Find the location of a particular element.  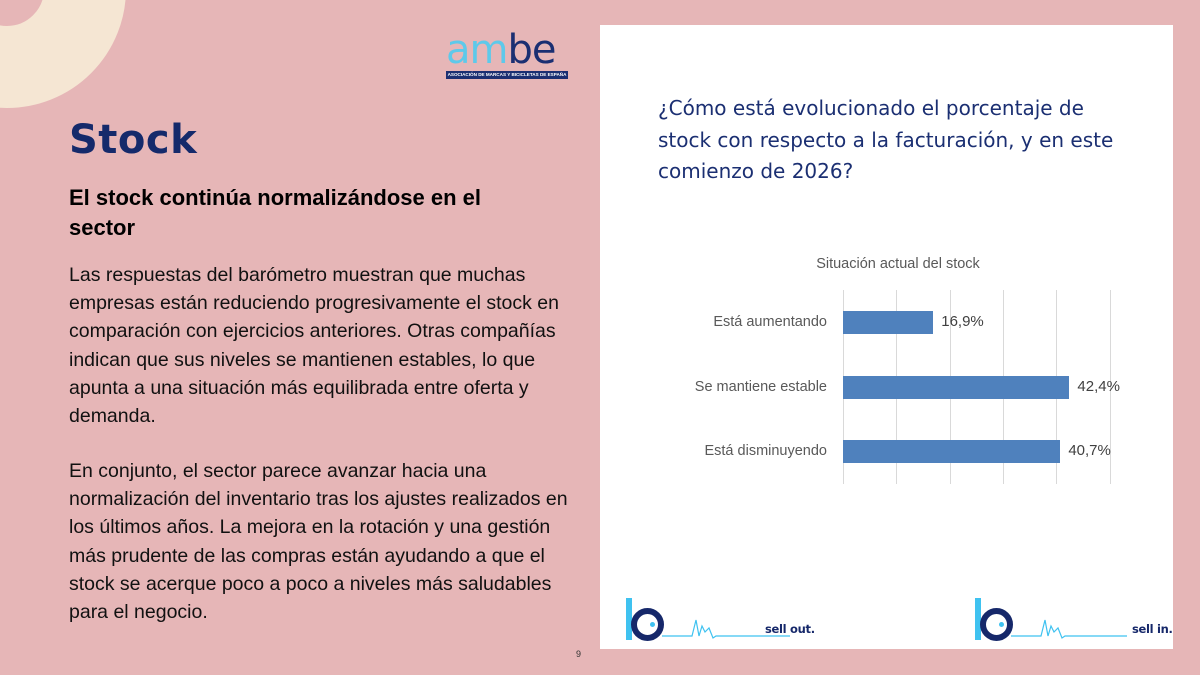

bar-disminuyendo is located at coordinates (952, 451).